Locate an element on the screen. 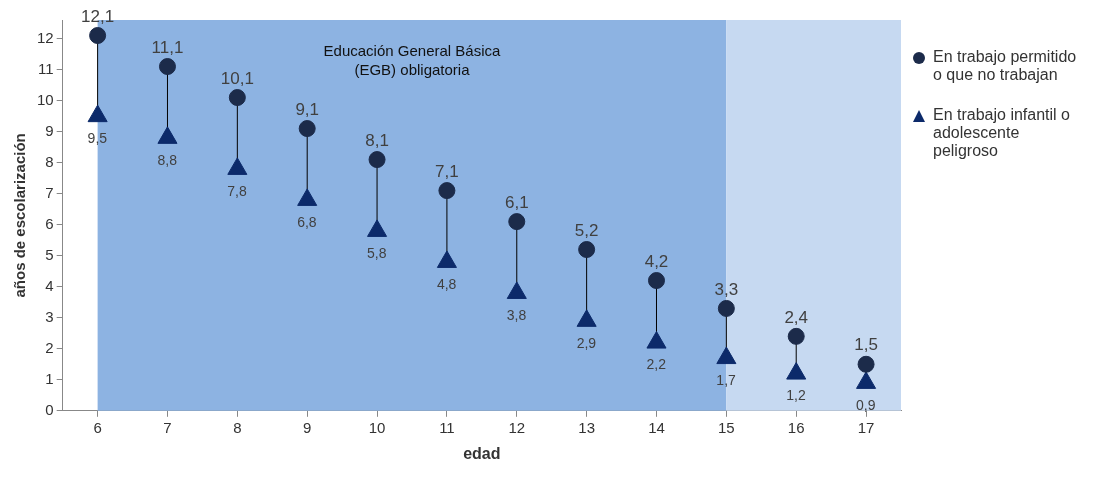  legend-label: En trabajo infantil o adolescente peligroso is located at coordinates (1002, 133).